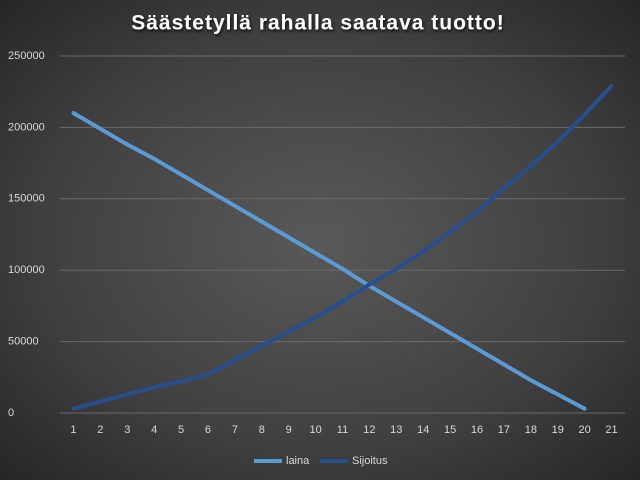 The image size is (640, 480). What do you see at coordinates (423, 430) in the screenshot?
I see `x-tick-label: 14` at bounding box center [423, 430].